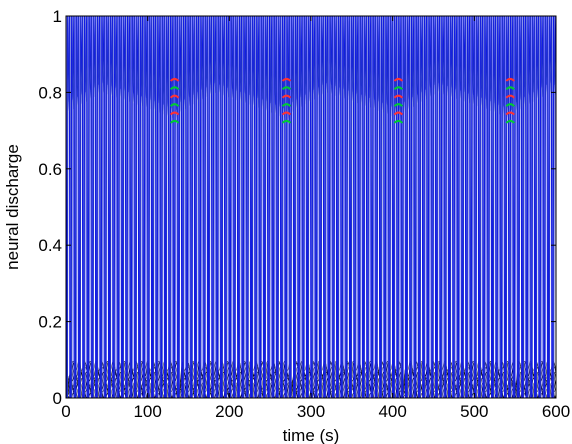 The height and width of the screenshot is (444, 572). What do you see at coordinates (474, 411) in the screenshot?
I see `x-tick-label: 500` at bounding box center [474, 411].